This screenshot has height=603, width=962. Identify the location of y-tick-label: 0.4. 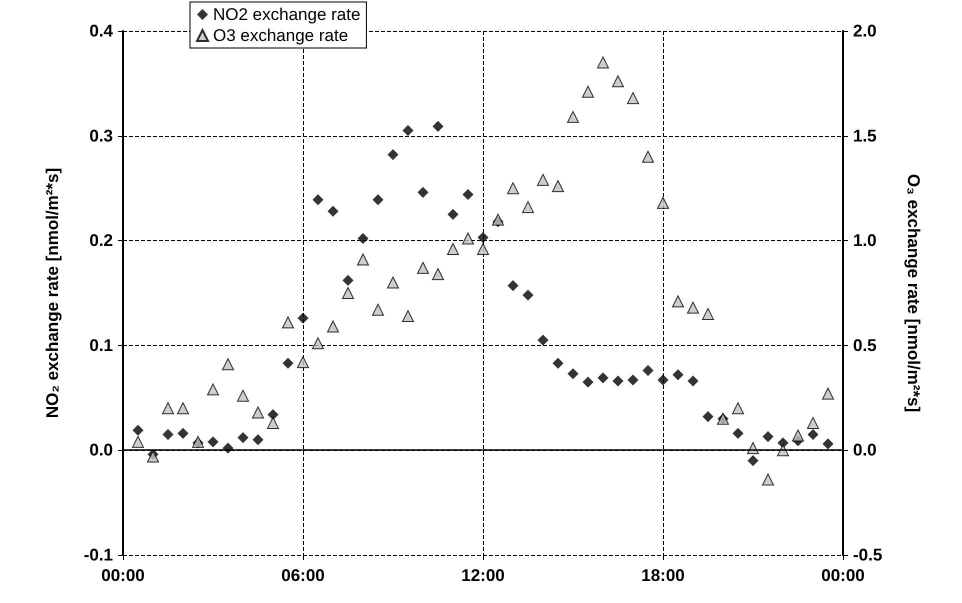
(101, 31).